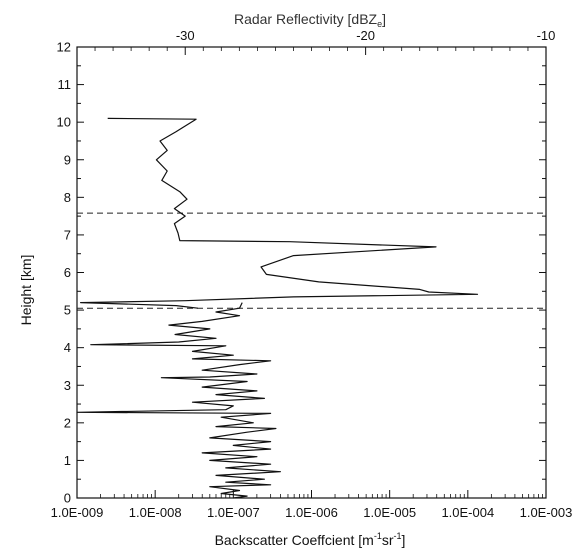 The height and width of the screenshot is (549, 586). Describe the element at coordinates (67, 310) in the screenshot. I see `y-tick-label: 5` at that location.